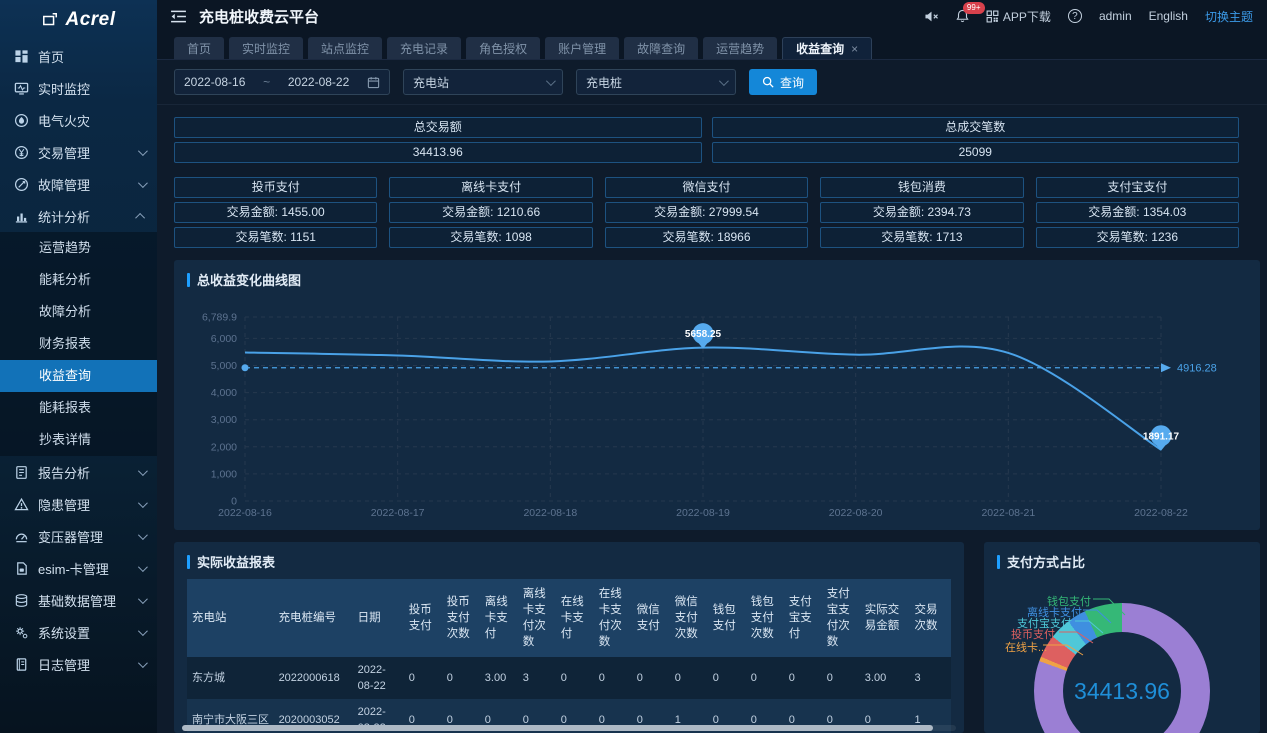 This screenshot has width=1267, height=733. What do you see at coordinates (188, 561) in the screenshot?
I see `title-accent-bar` at bounding box center [188, 561].